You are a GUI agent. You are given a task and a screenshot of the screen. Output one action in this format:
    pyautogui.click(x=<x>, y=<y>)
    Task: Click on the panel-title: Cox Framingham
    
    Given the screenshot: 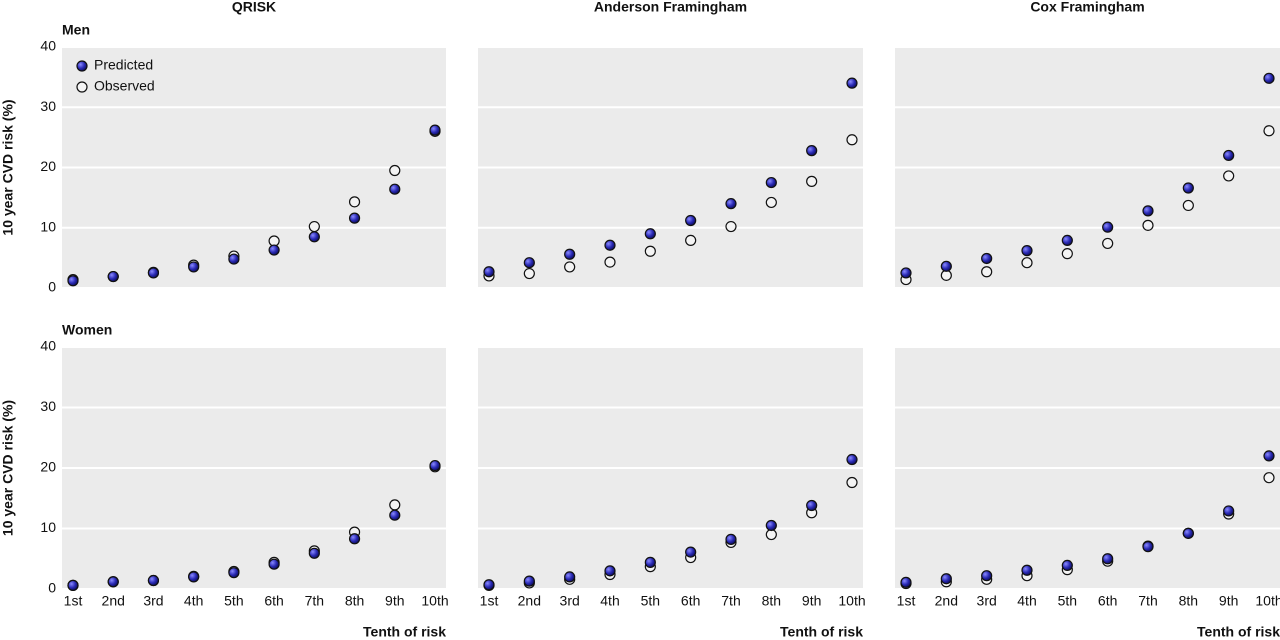 What is the action you would take?
    pyautogui.click(x=1087, y=7)
    